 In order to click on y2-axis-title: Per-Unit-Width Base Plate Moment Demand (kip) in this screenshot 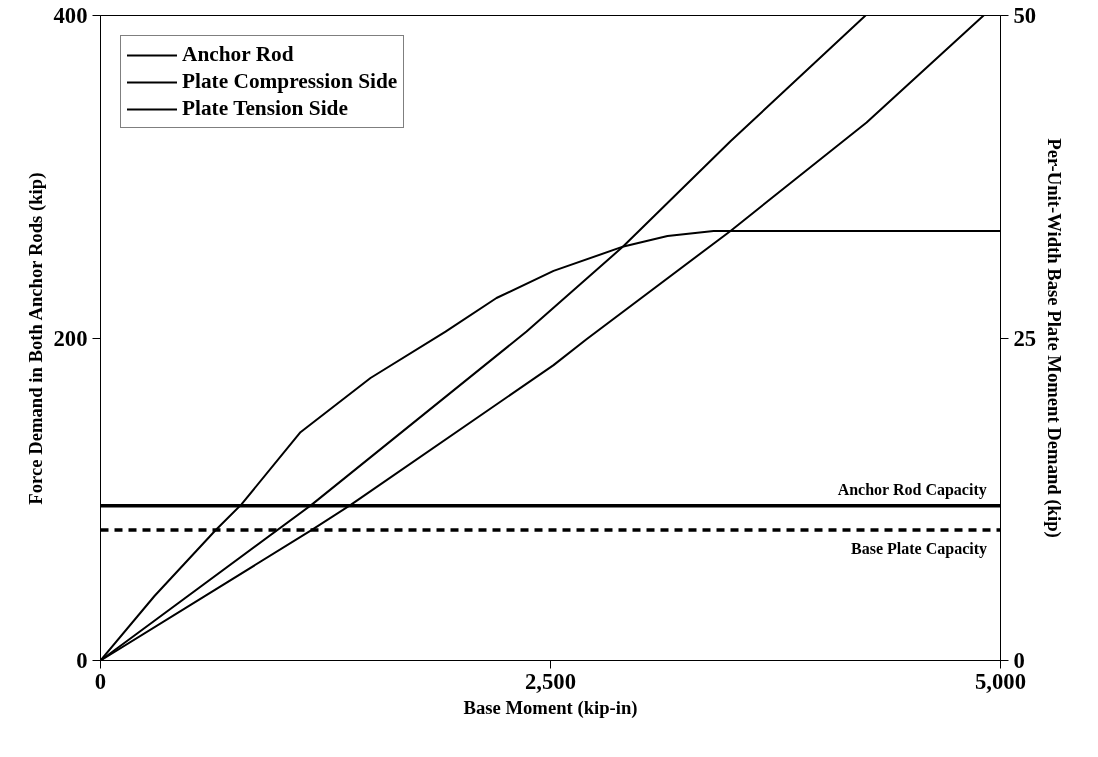, I will do `click(1054, 338)`.